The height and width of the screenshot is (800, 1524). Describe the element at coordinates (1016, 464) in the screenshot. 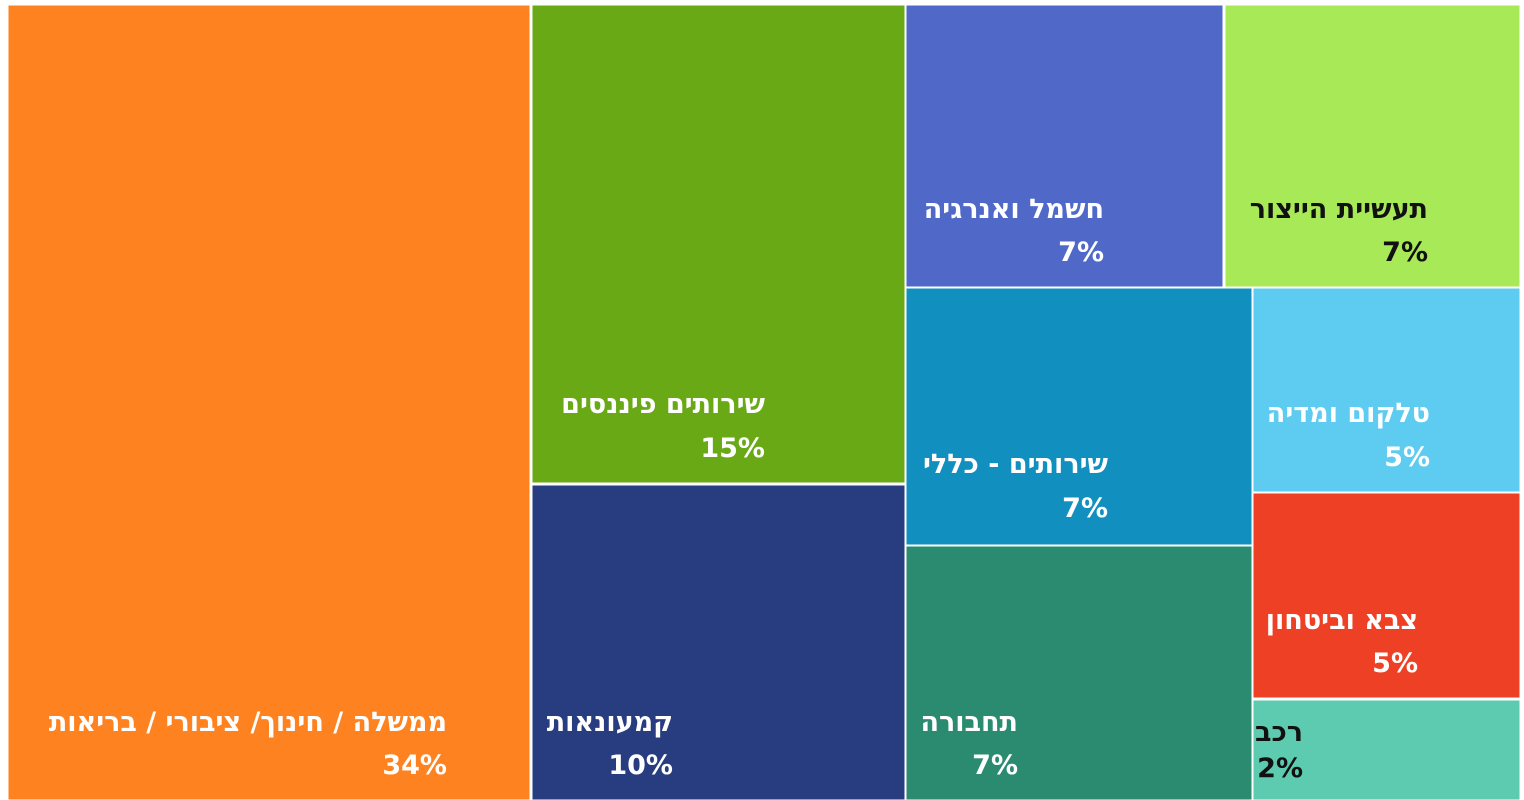

I see `tile-label: שירותים - כללי` at that location.